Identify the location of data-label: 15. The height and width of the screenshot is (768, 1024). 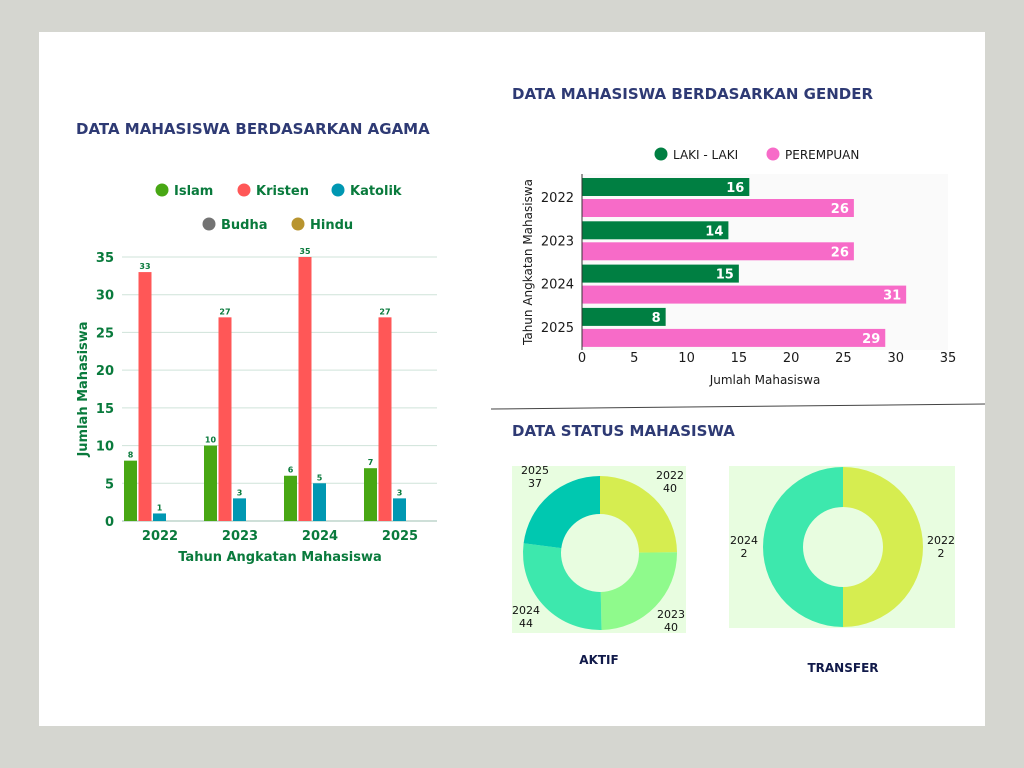
(725, 275).